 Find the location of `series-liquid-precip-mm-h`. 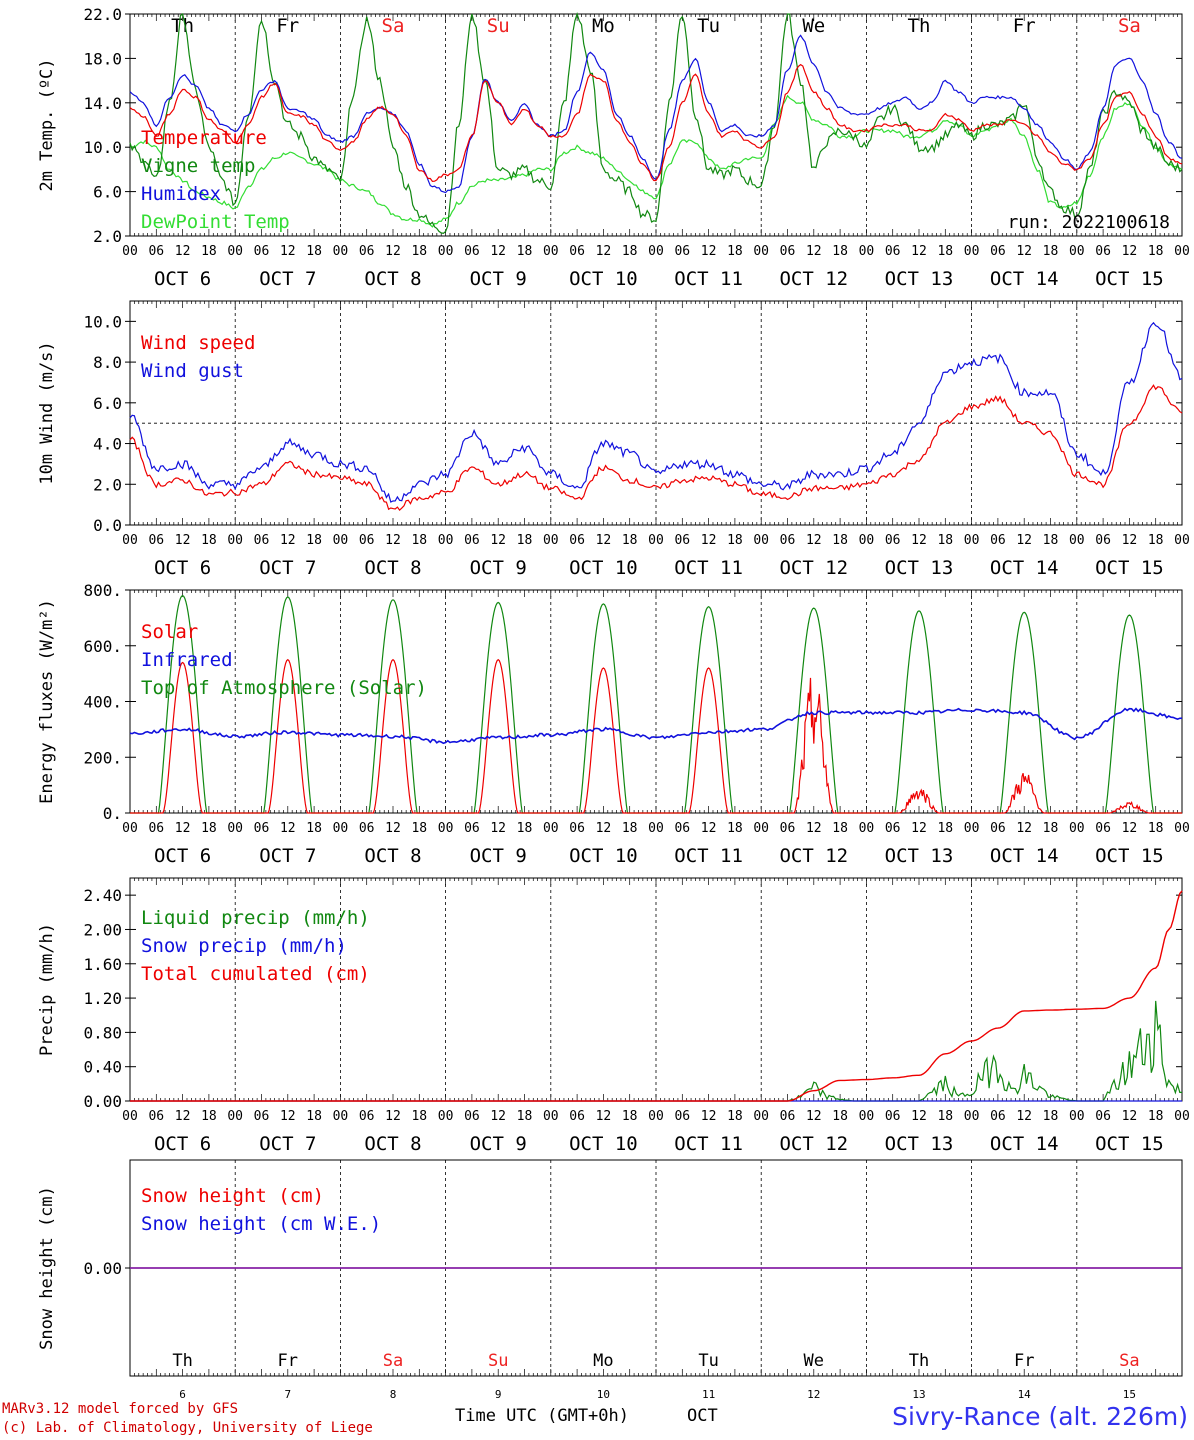

series-liquid-precip-mm-h is located at coordinates (656, 1051).